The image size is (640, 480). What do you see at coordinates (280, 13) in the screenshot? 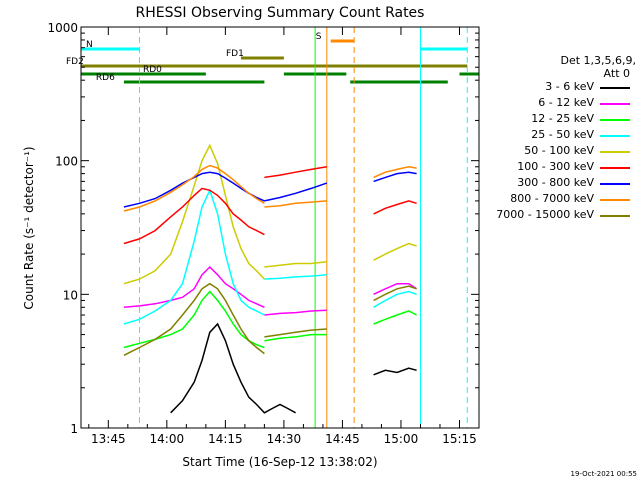
I see `chart-title: RHESSI Observing Summary Count Rates` at bounding box center [280, 13].